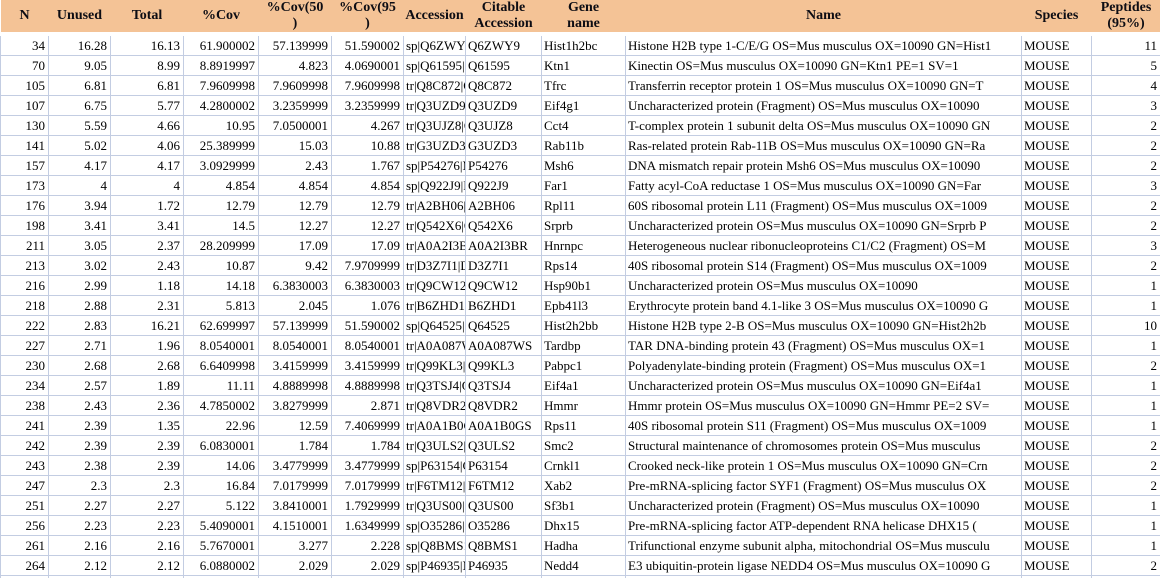 This screenshot has height=578, width=1160. Describe the element at coordinates (583, 85) in the screenshot. I see `cell-gene-name: Tfrc` at that location.